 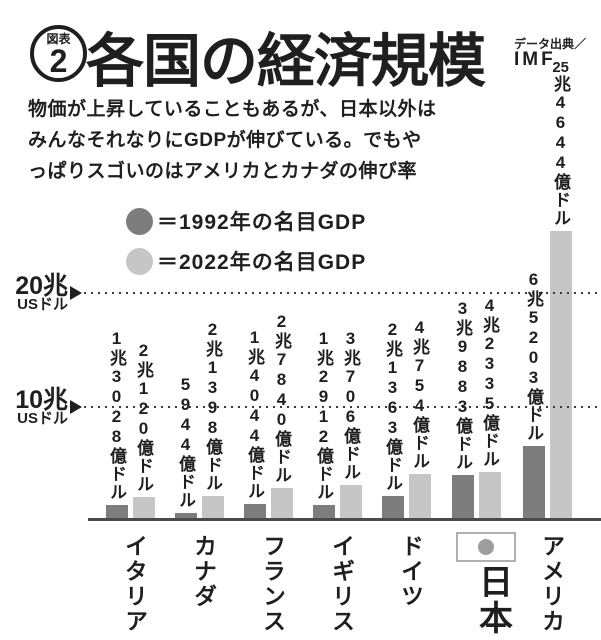 What do you see at coordinates (134, 584) in the screenshot?
I see `country-label: イタリア` at bounding box center [134, 584].